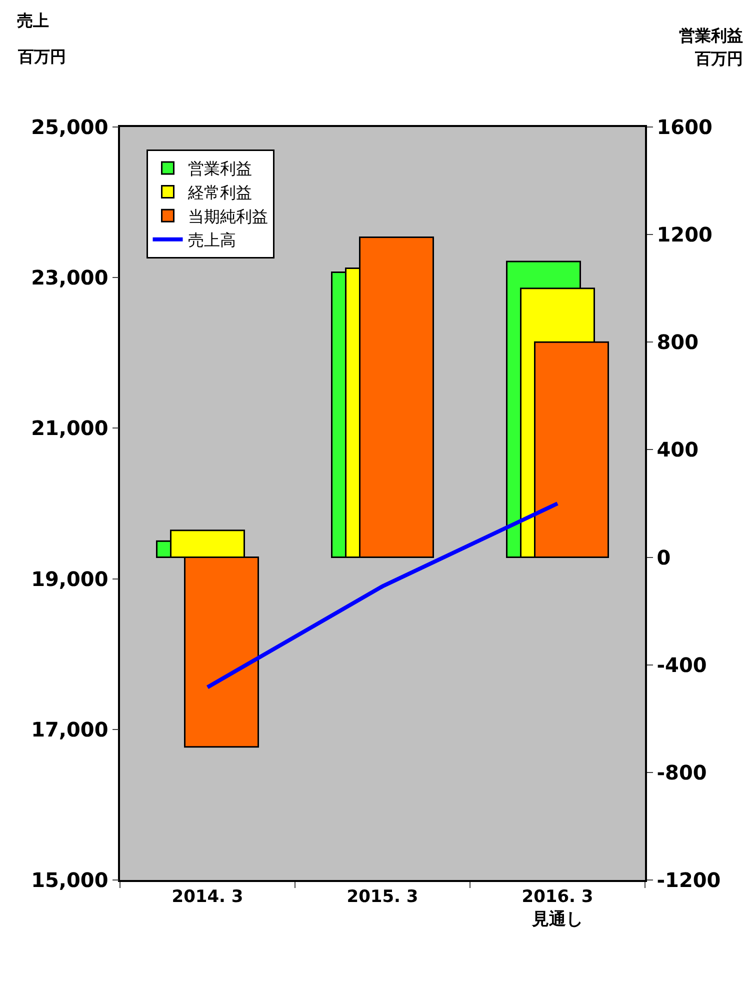 The image size is (751, 994). Describe the element at coordinates (69, 578) in the screenshot. I see `y-tick-label: 19,000` at that location.